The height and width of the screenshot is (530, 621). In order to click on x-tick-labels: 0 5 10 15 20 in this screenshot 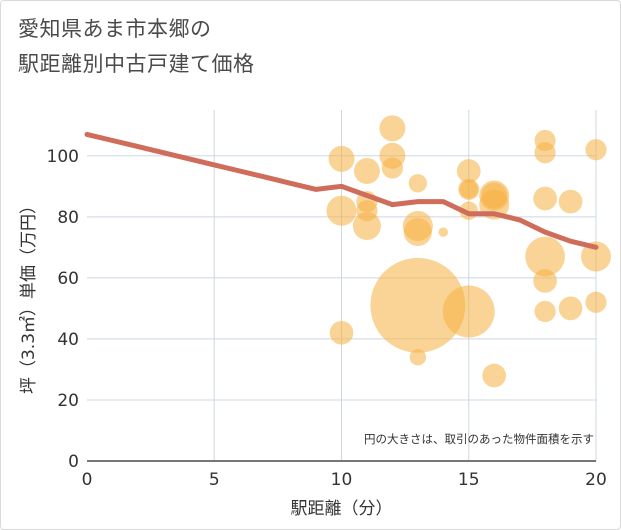, I will do `click(344, 480)`.